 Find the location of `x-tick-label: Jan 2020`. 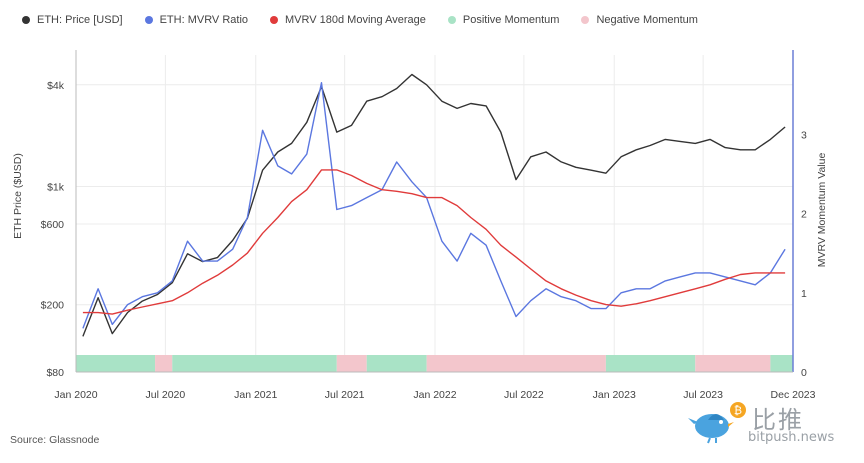

x-tick-label: Jan 2020 is located at coordinates (75, 395).